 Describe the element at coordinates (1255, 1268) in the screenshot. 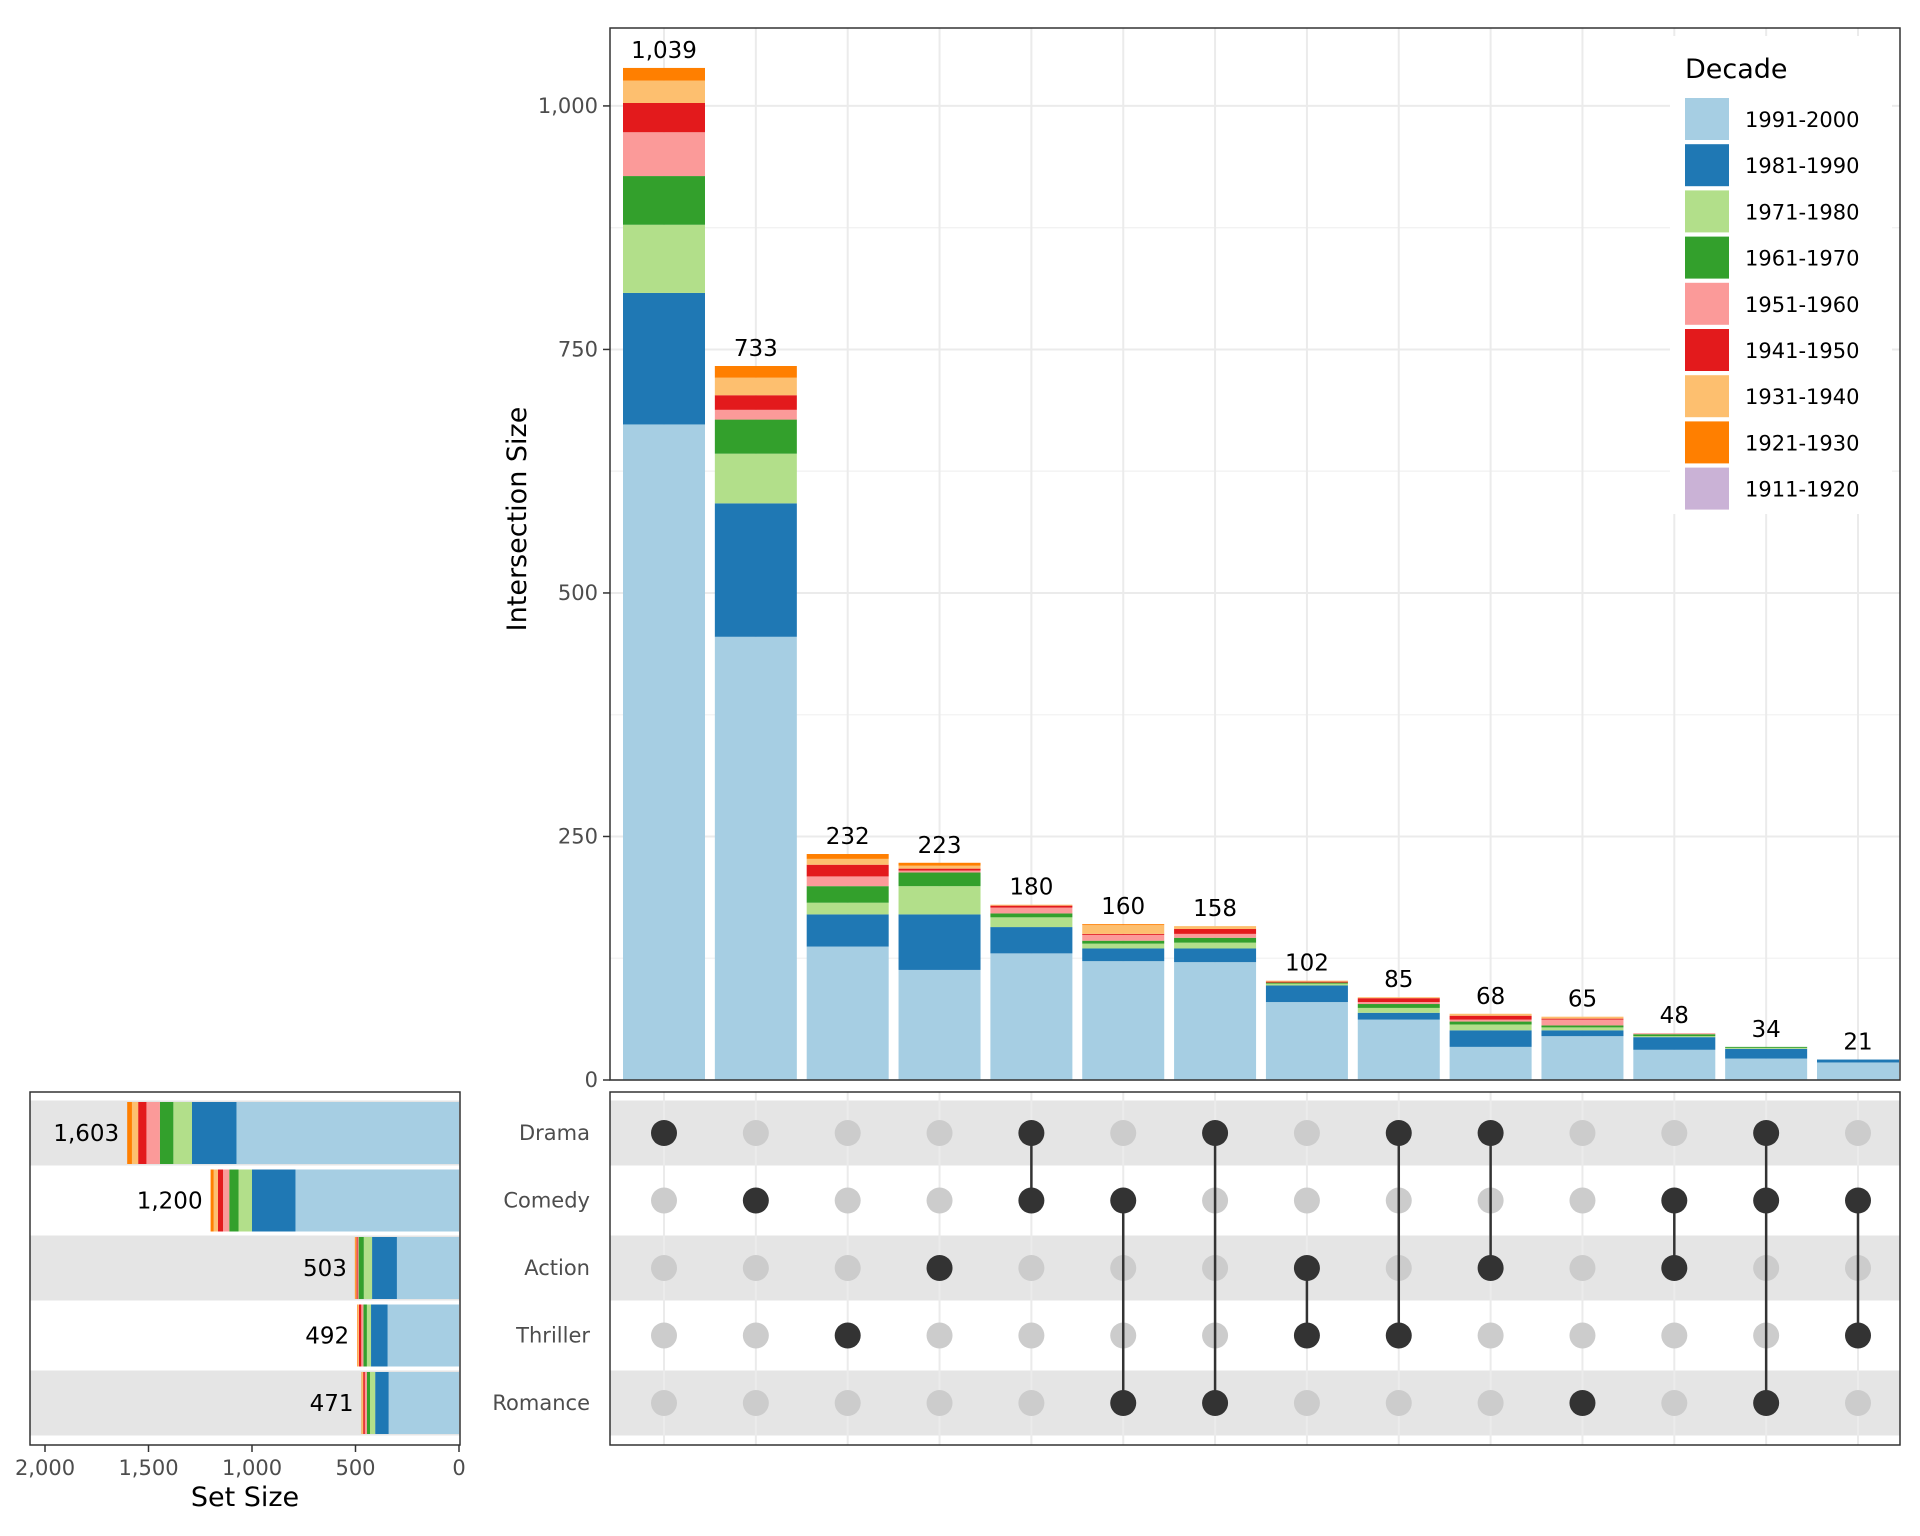

I see `row-stripe` at that location.